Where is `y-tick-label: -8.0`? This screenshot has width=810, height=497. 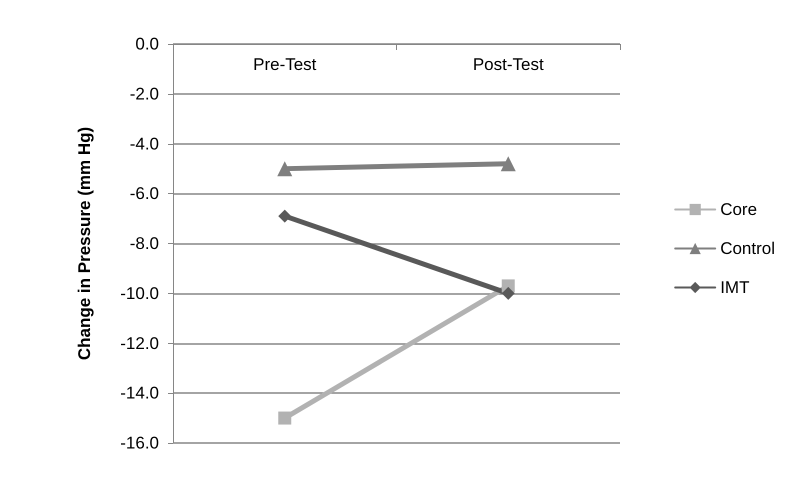
y-tick-label: -8.0 is located at coordinates (144, 243).